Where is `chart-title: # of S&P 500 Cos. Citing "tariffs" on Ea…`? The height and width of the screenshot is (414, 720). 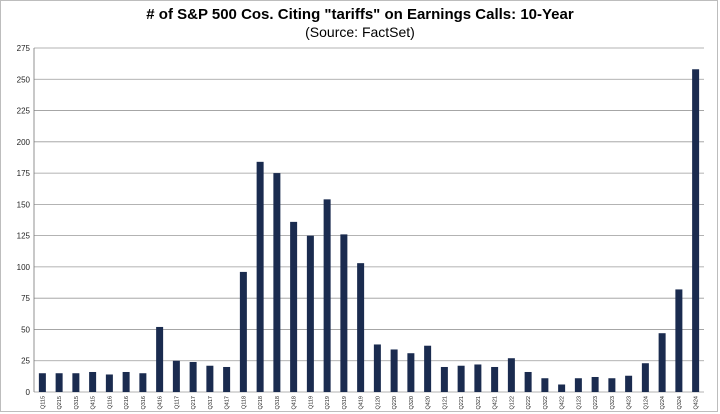
chart-title: # of S&P 500 Cos. Citing "tariffs" on Ea… is located at coordinates (360, 14).